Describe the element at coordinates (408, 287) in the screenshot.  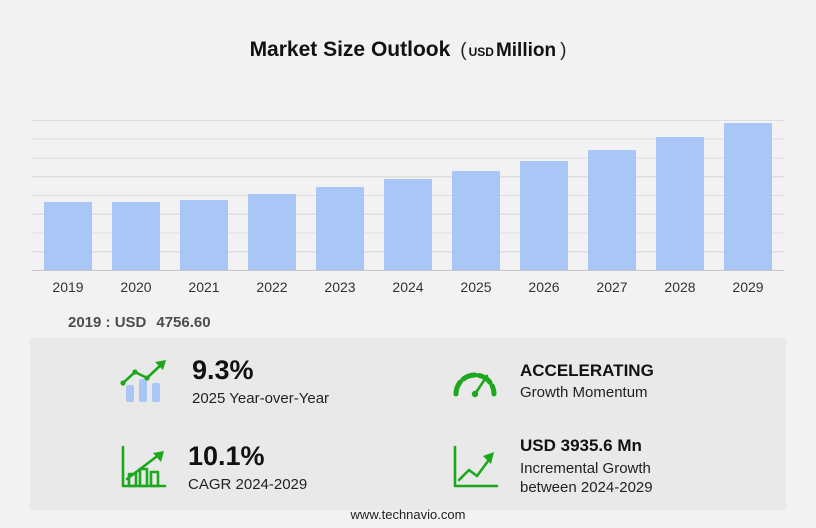
I see `x-tick-label: 2024` at that location.